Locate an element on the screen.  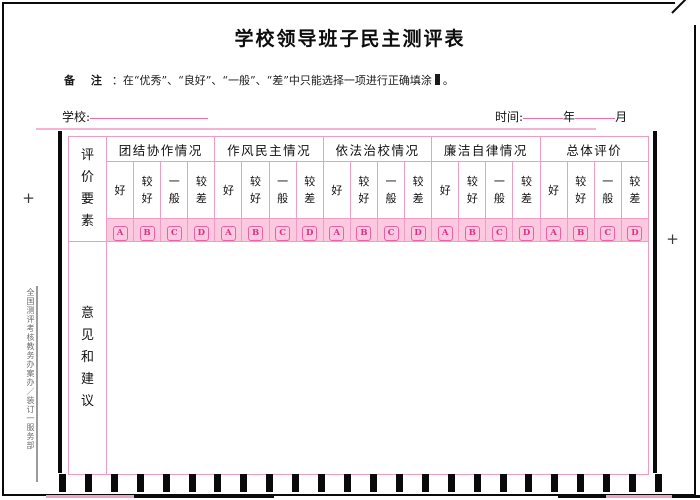
year-input is located at coordinates (543, 118).